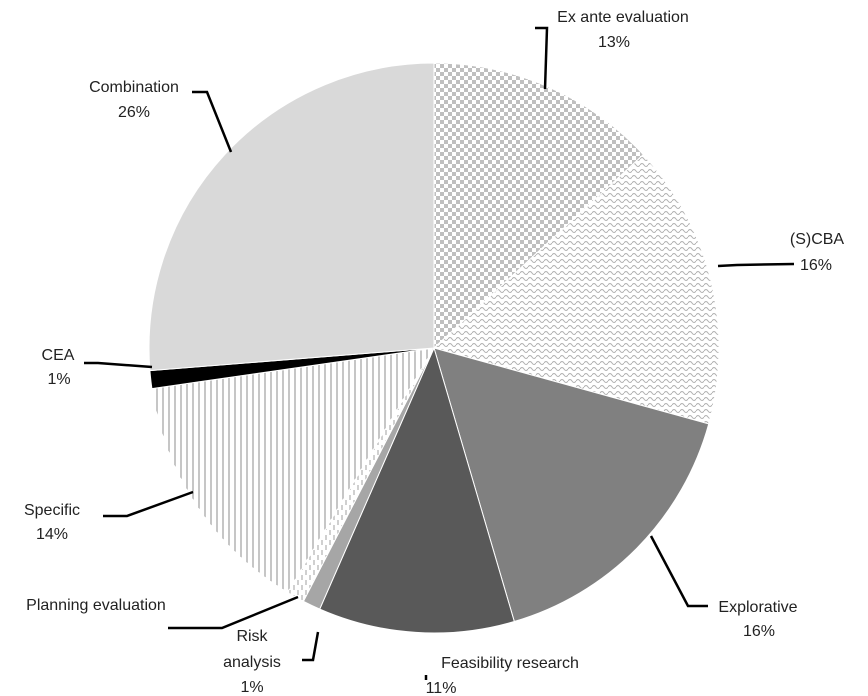 The image size is (868, 696). I want to click on slice-percent-explorative: 16%, so click(759, 631).